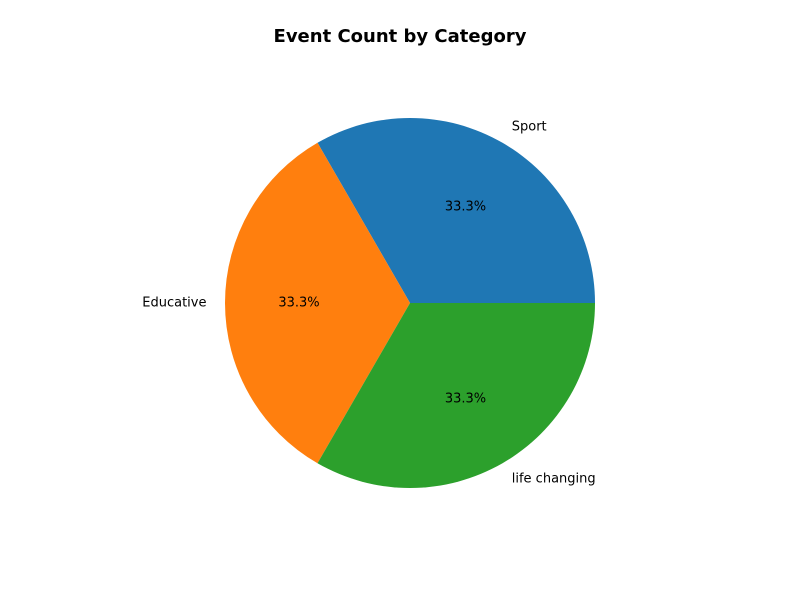 This screenshot has height=600, width=800. What do you see at coordinates (554, 479) in the screenshot?
I see `slice-label-life-changing: life changing` at bounding box center [554, 479].